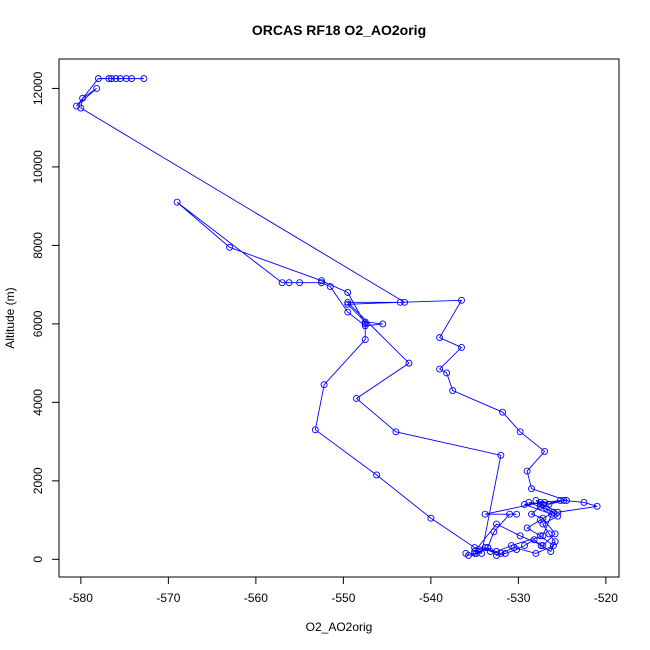 Image resolution: width=650 pixels, height=650 pixels. Describe the element at coordinates (38, 88) in the screenshot. I see `y-tick-label: 12000` at that location.